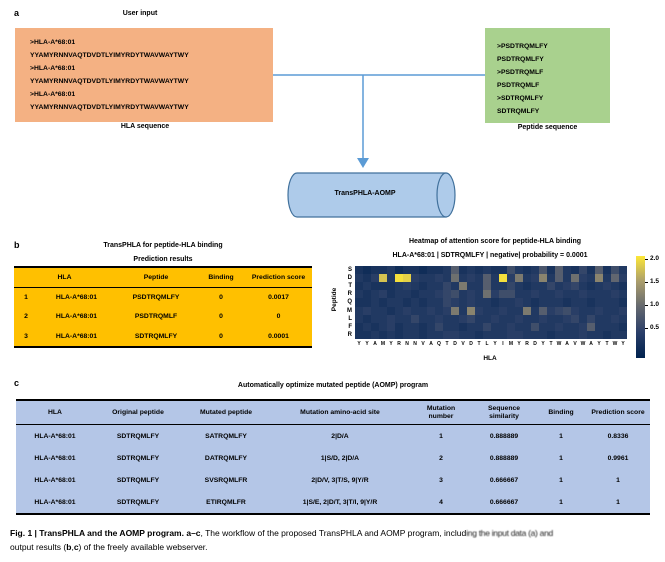 This screenshot has width=665, height=562. I want to click on aomp-table-header: Prediction score, so click(618, 412).